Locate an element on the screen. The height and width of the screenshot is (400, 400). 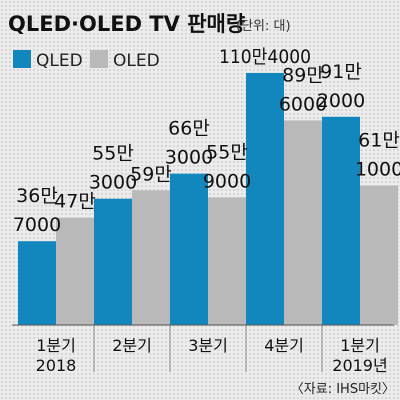
legend-label-qled: QLED is located at coordinates (59, 61).